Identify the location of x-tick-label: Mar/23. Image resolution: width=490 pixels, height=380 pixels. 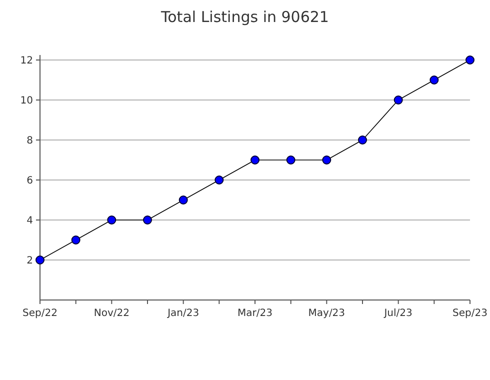
(255, 313).